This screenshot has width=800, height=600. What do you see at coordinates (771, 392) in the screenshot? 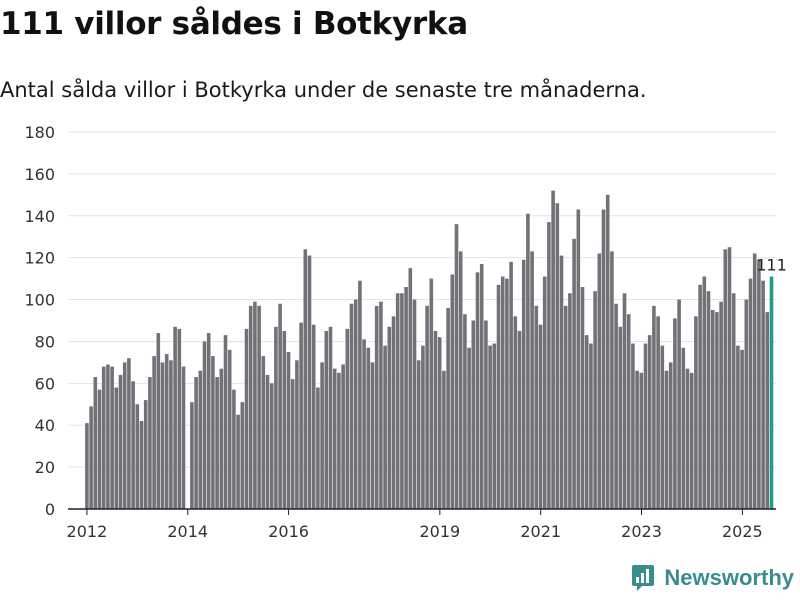
I see `highlighted-bar` at bounding box center [771, 392].